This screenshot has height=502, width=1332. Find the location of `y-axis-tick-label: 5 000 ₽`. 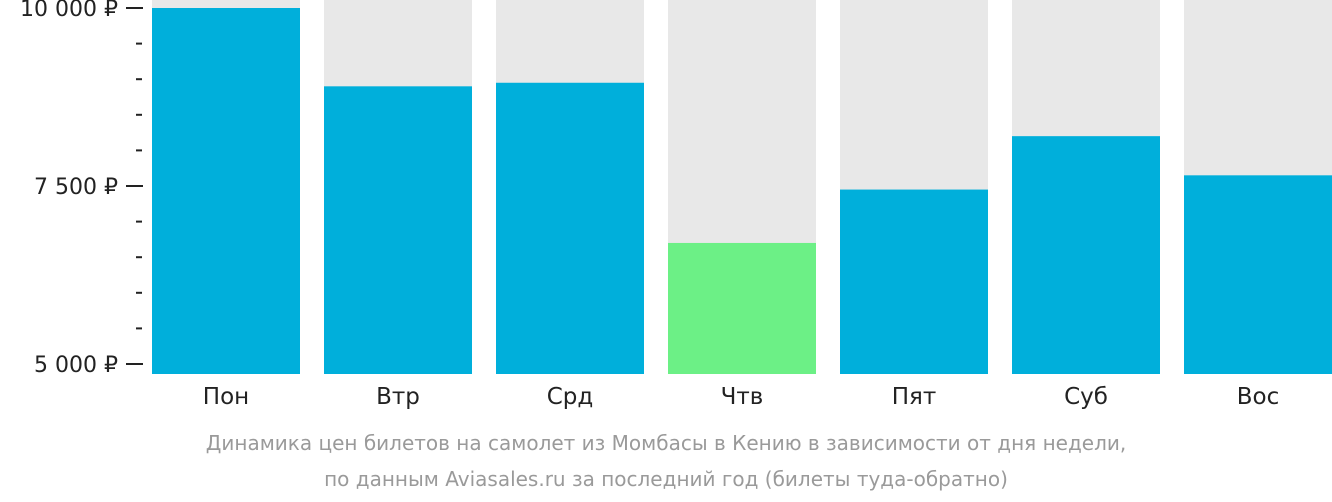

y-axis-tick-label: 5 000 ₽ is located at coordinates (76, 365).